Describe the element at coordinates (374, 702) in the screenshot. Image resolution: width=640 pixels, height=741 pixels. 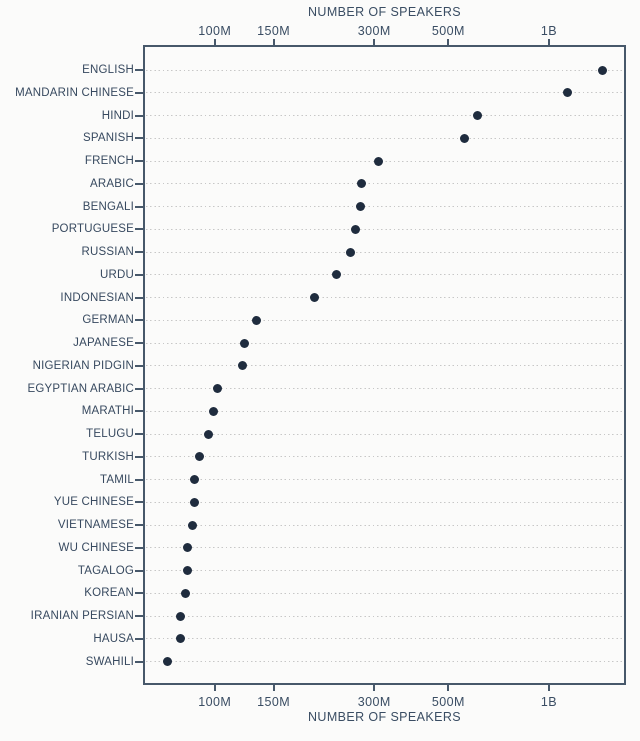
I see `x-tick-label: 300M` at that location.